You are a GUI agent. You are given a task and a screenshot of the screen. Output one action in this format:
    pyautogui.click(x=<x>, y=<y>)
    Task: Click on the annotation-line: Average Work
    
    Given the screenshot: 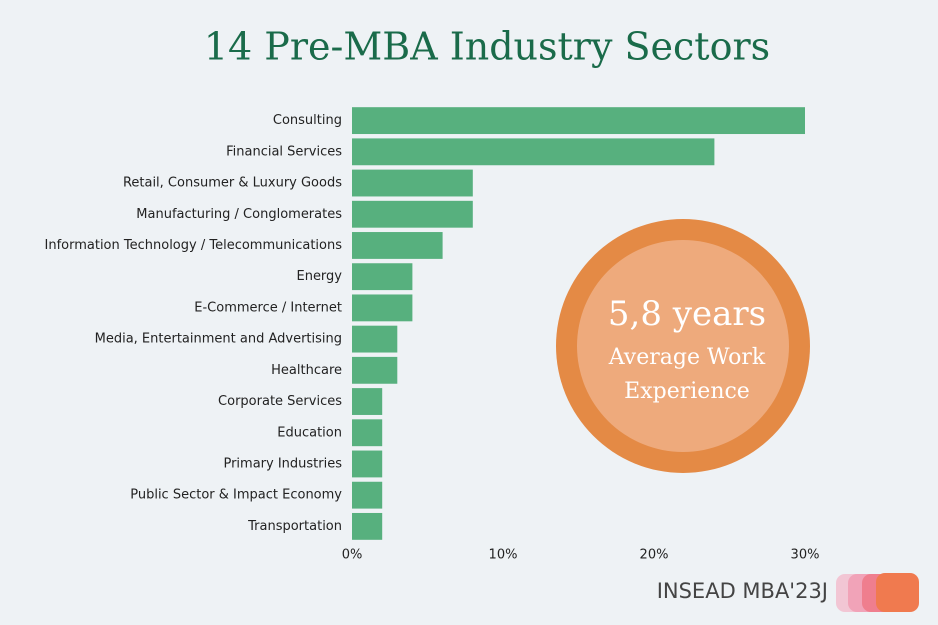 What is the action you would take?
    pyautogui.click(x=687, y=357)
    